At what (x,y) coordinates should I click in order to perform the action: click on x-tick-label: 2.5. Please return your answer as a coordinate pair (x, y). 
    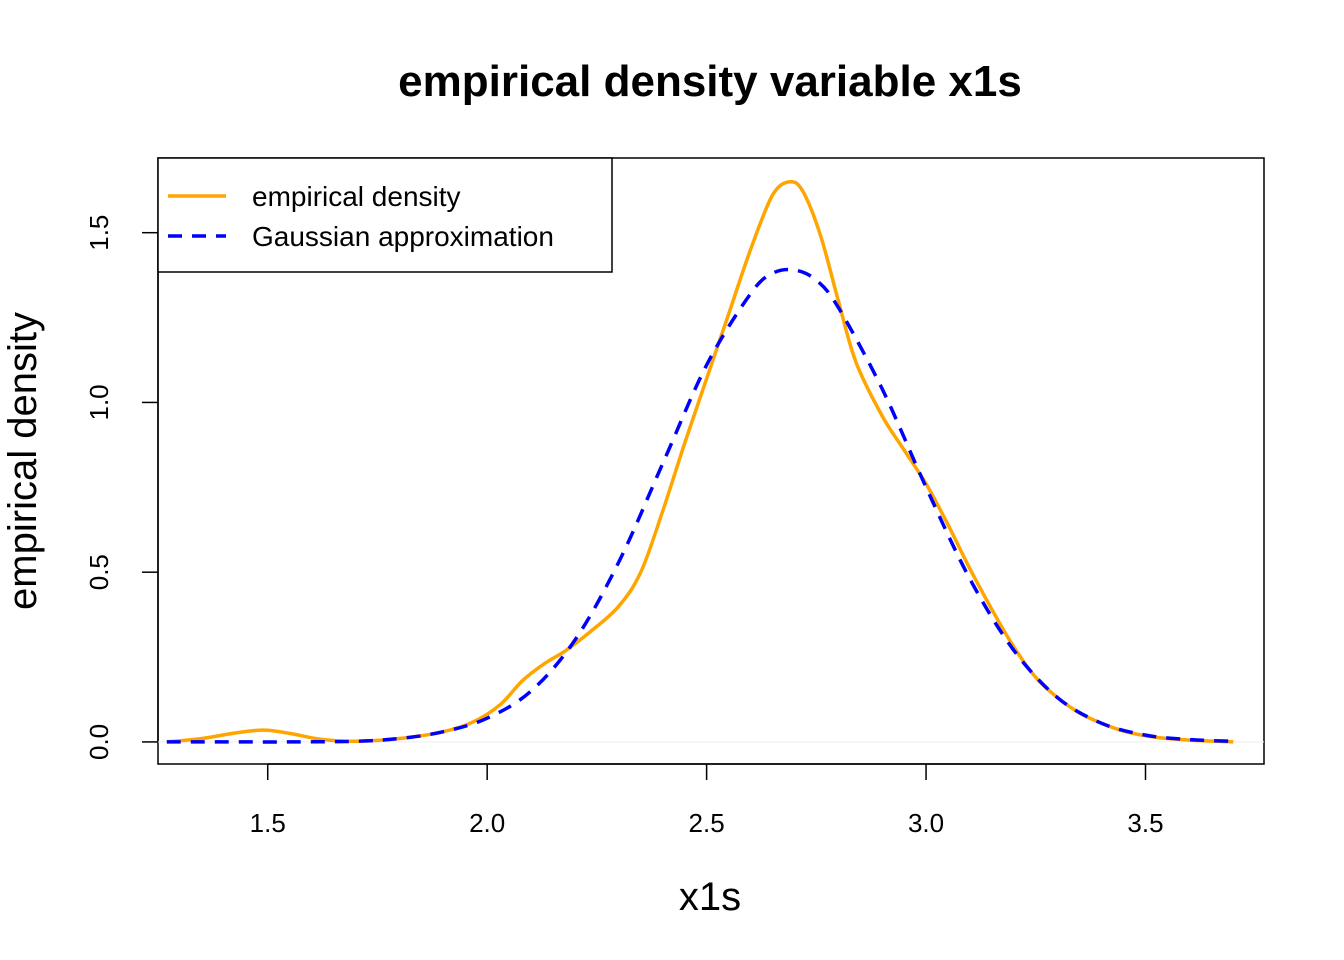
    Looking at the image, I should click on (707, 823).